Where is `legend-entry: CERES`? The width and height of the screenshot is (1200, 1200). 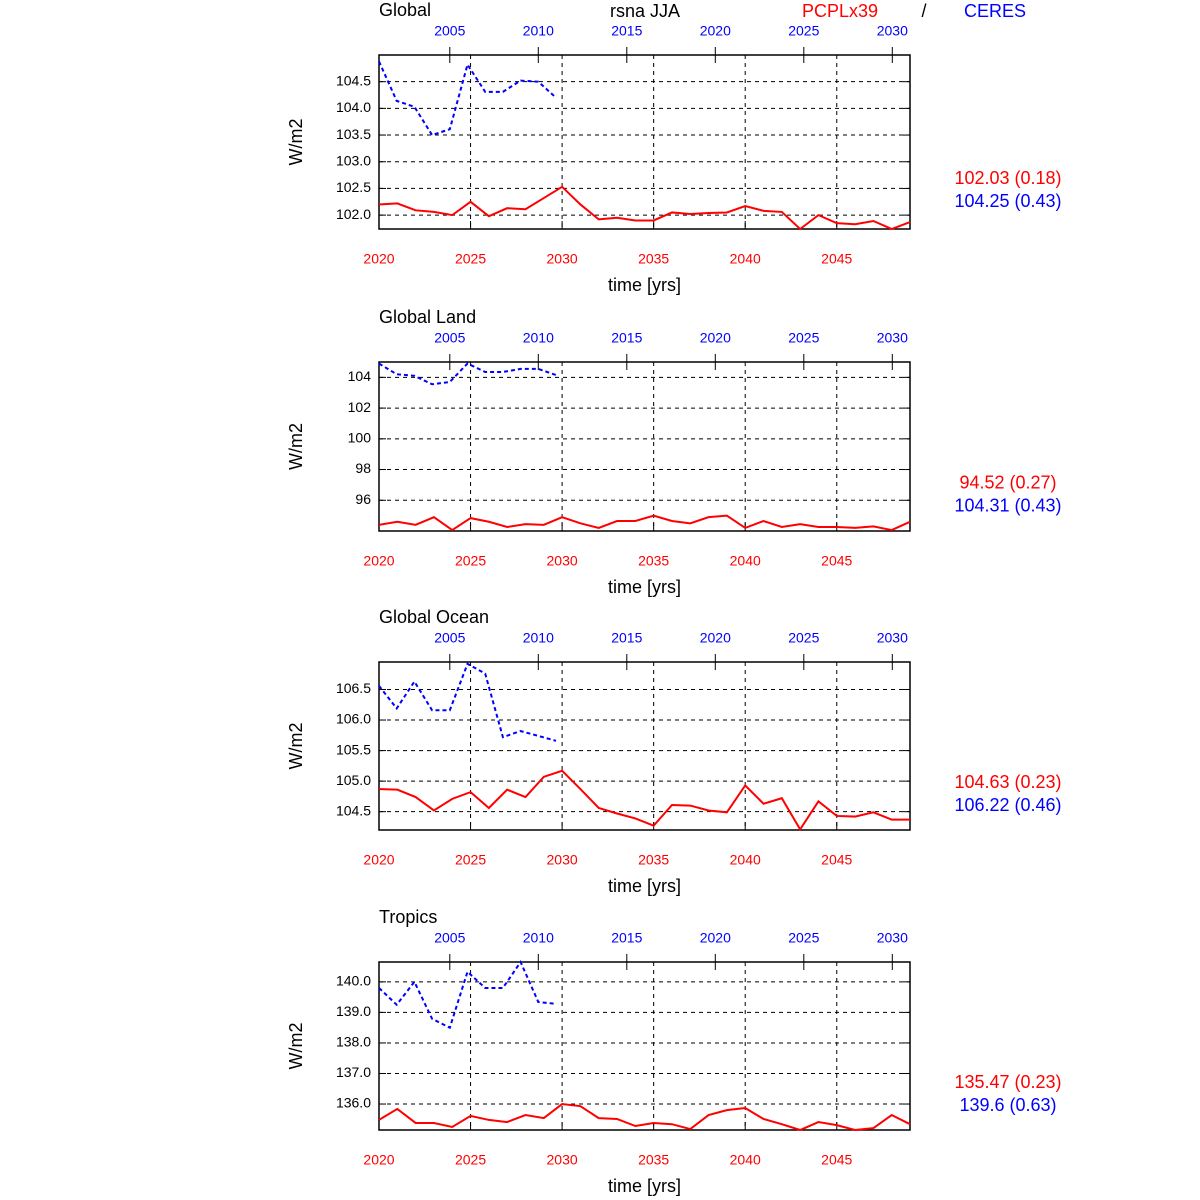
legend-entry: CERES is located at coordinates (995, 11).